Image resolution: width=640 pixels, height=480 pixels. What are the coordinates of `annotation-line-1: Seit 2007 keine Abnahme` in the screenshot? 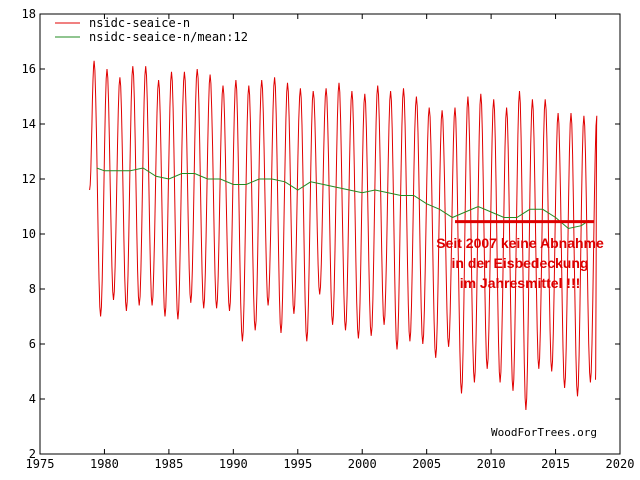 It's located at (520, 243).